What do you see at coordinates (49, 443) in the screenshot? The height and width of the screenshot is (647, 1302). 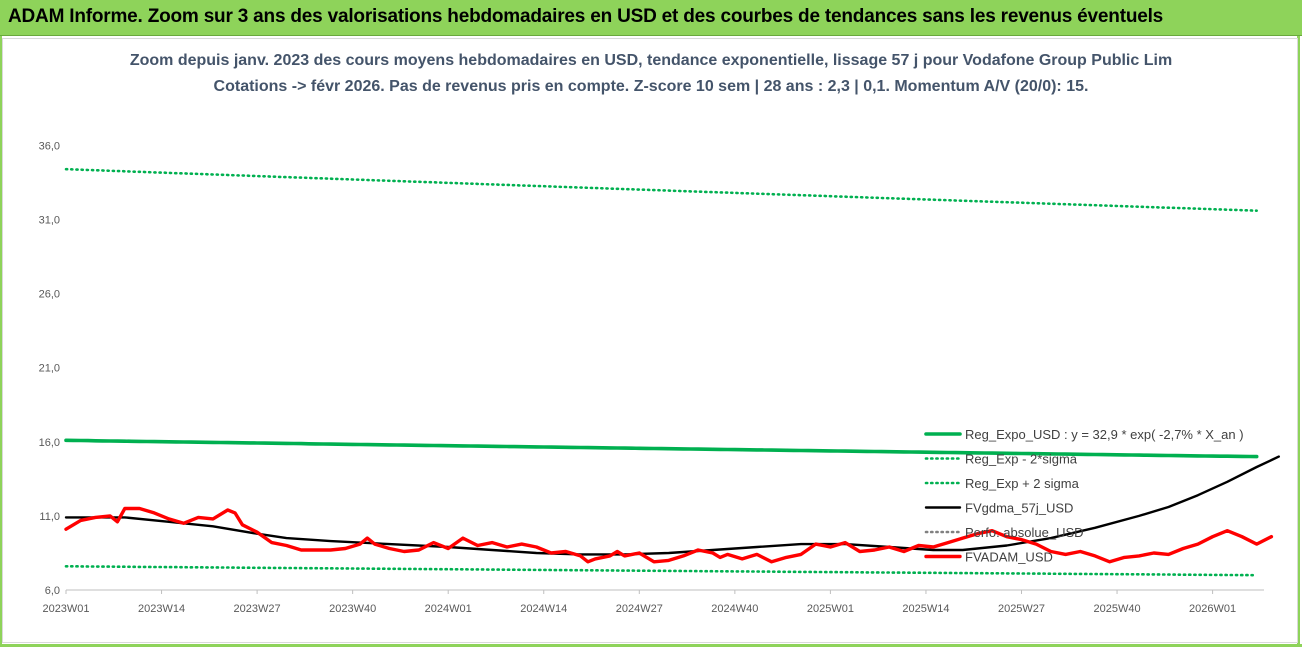 I see `y-tick-label: 16,0` at bounding box center [49, 443].